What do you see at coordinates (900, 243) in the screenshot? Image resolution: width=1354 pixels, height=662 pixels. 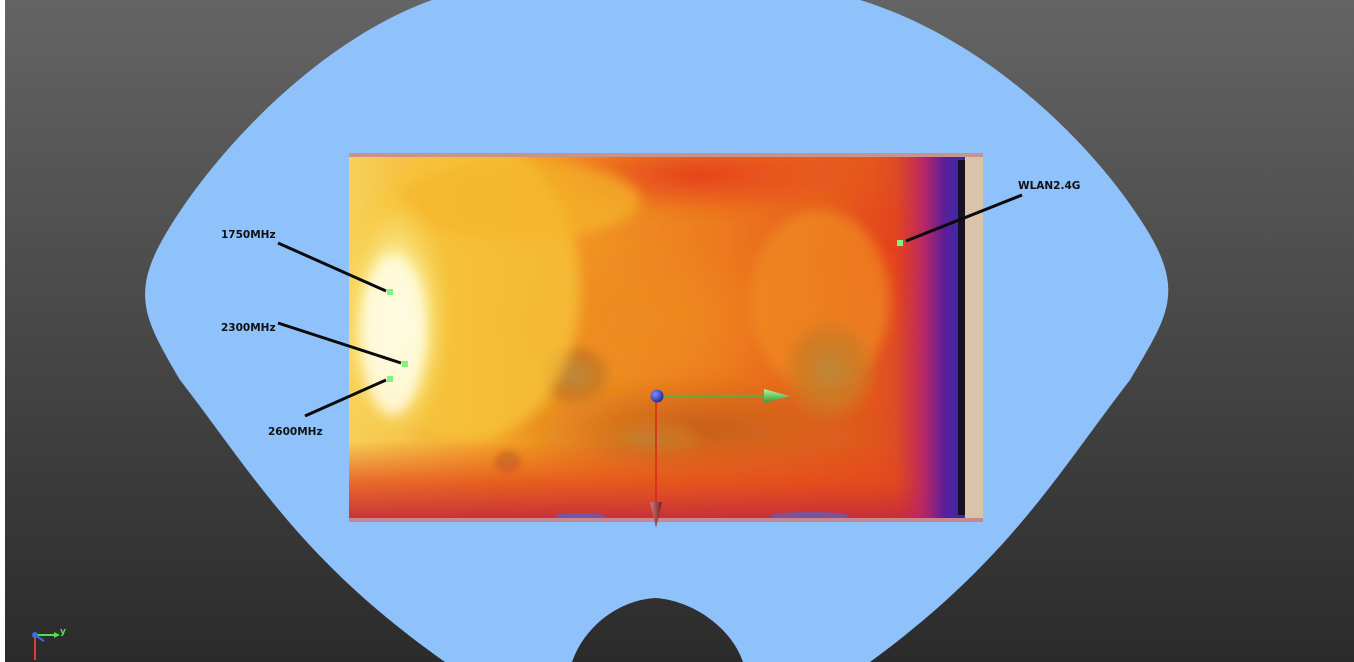 I see `probe-marker-wlan` at bounding box center [900, 243].